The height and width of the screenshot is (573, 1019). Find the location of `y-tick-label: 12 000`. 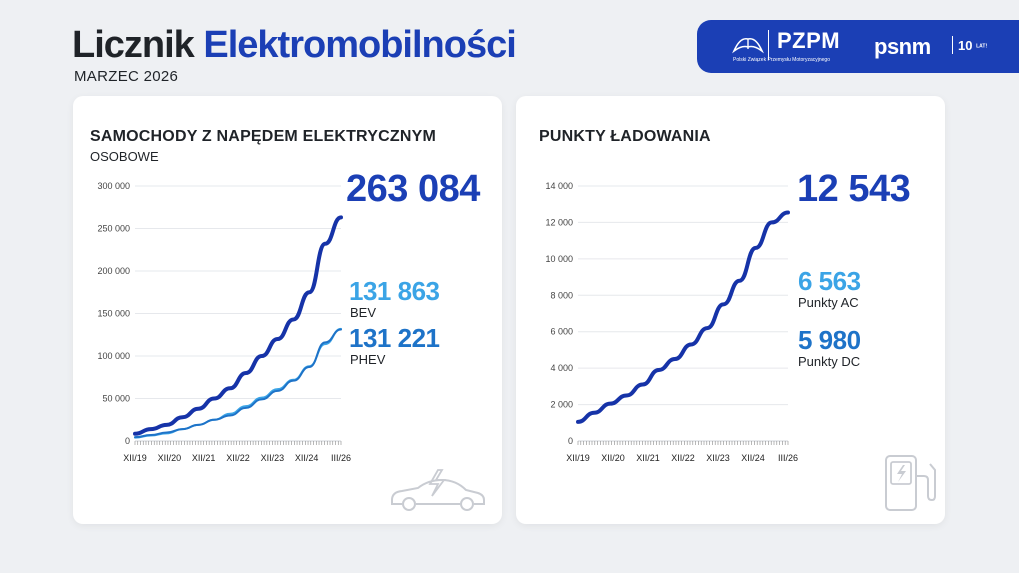

y-tick-label: 12 000 is located at coordinates (559, 222).